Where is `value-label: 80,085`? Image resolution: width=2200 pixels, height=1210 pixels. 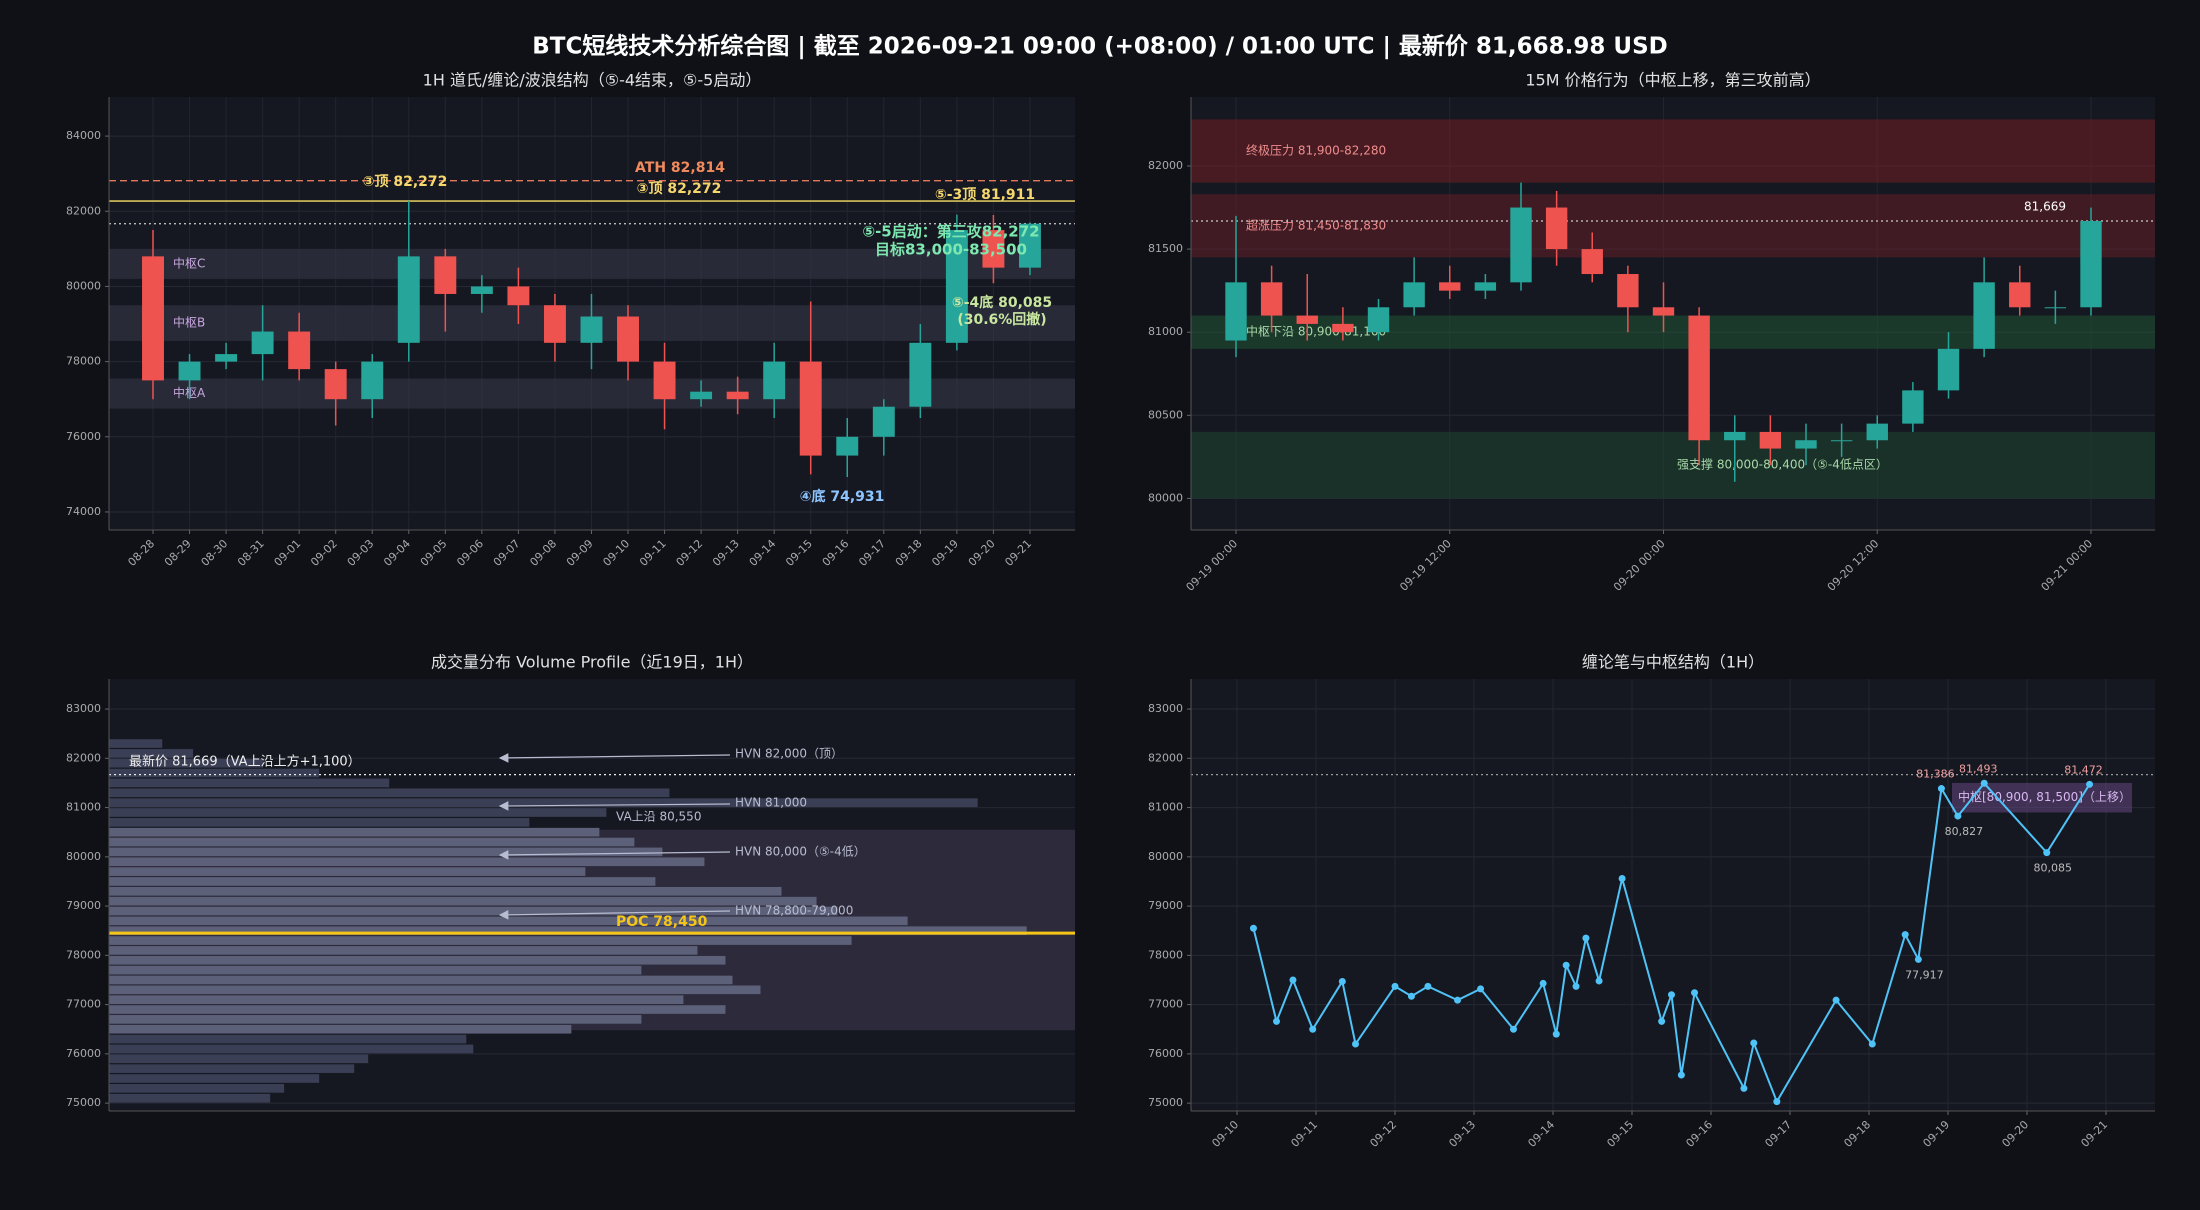
value-label: 80,085 is located at coordinates (2053, 868).